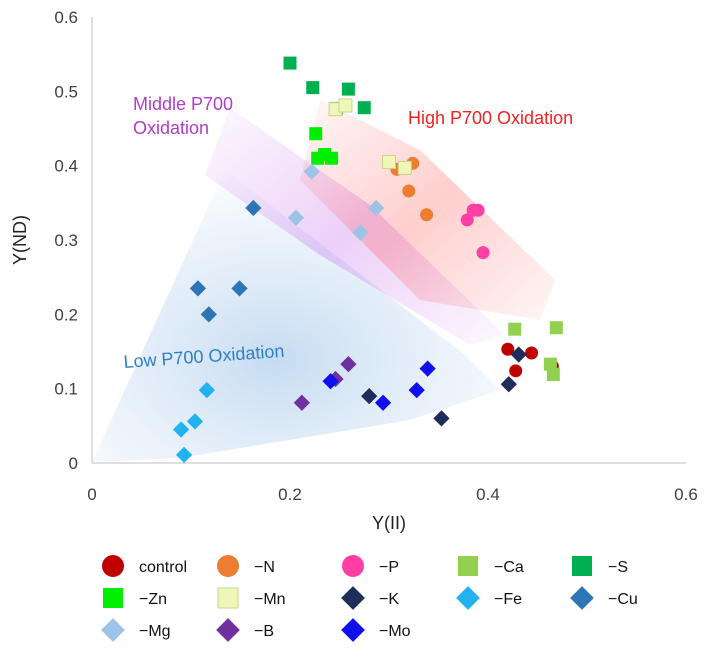 This screenshot has height=650, width=709. What do you see at coordinates (444, 386) in the screenshot?
I see `series-k` at bounding box center [444, 386].